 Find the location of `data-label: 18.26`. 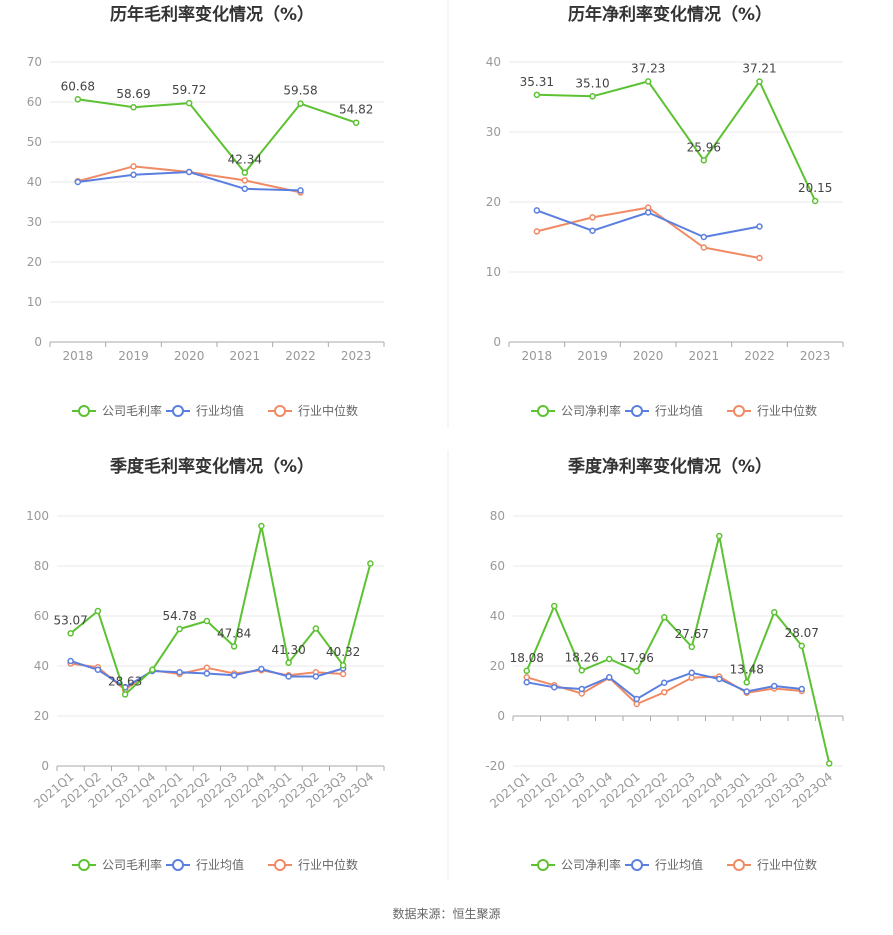

data-label: 18.26 is located at coordinates (582, 657).